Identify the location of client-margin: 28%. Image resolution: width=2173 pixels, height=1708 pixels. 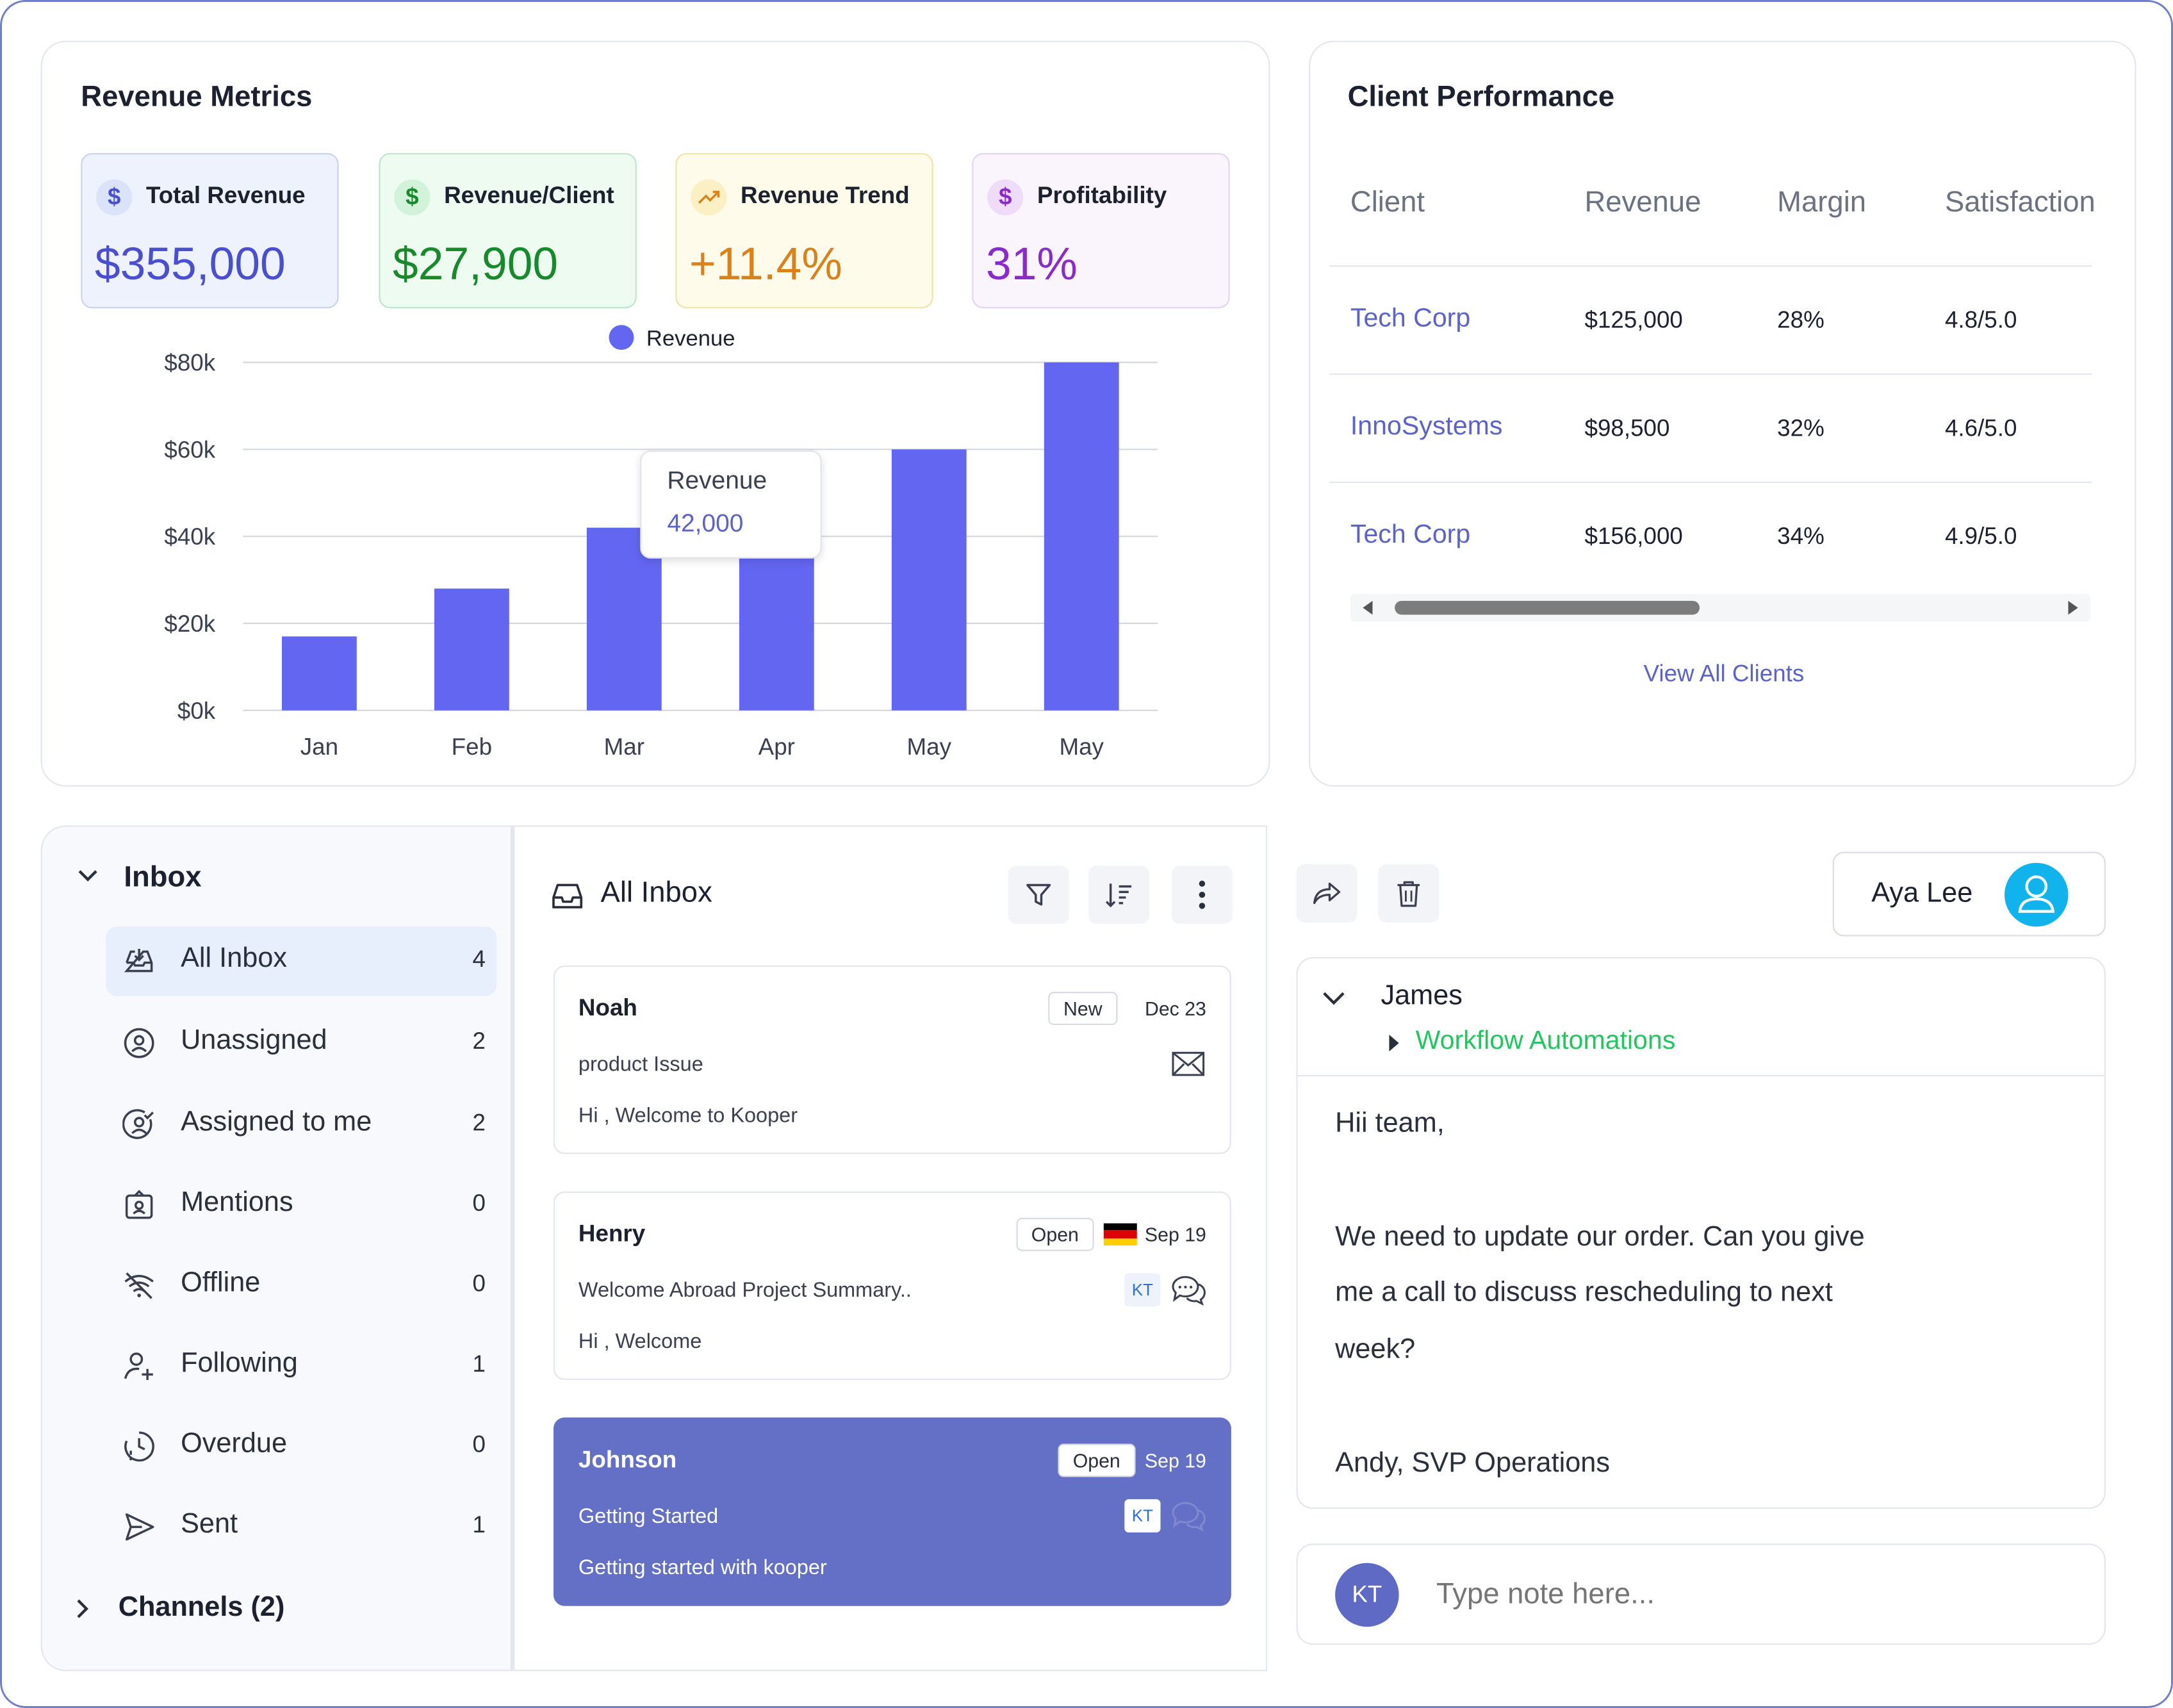
(1800, 320).